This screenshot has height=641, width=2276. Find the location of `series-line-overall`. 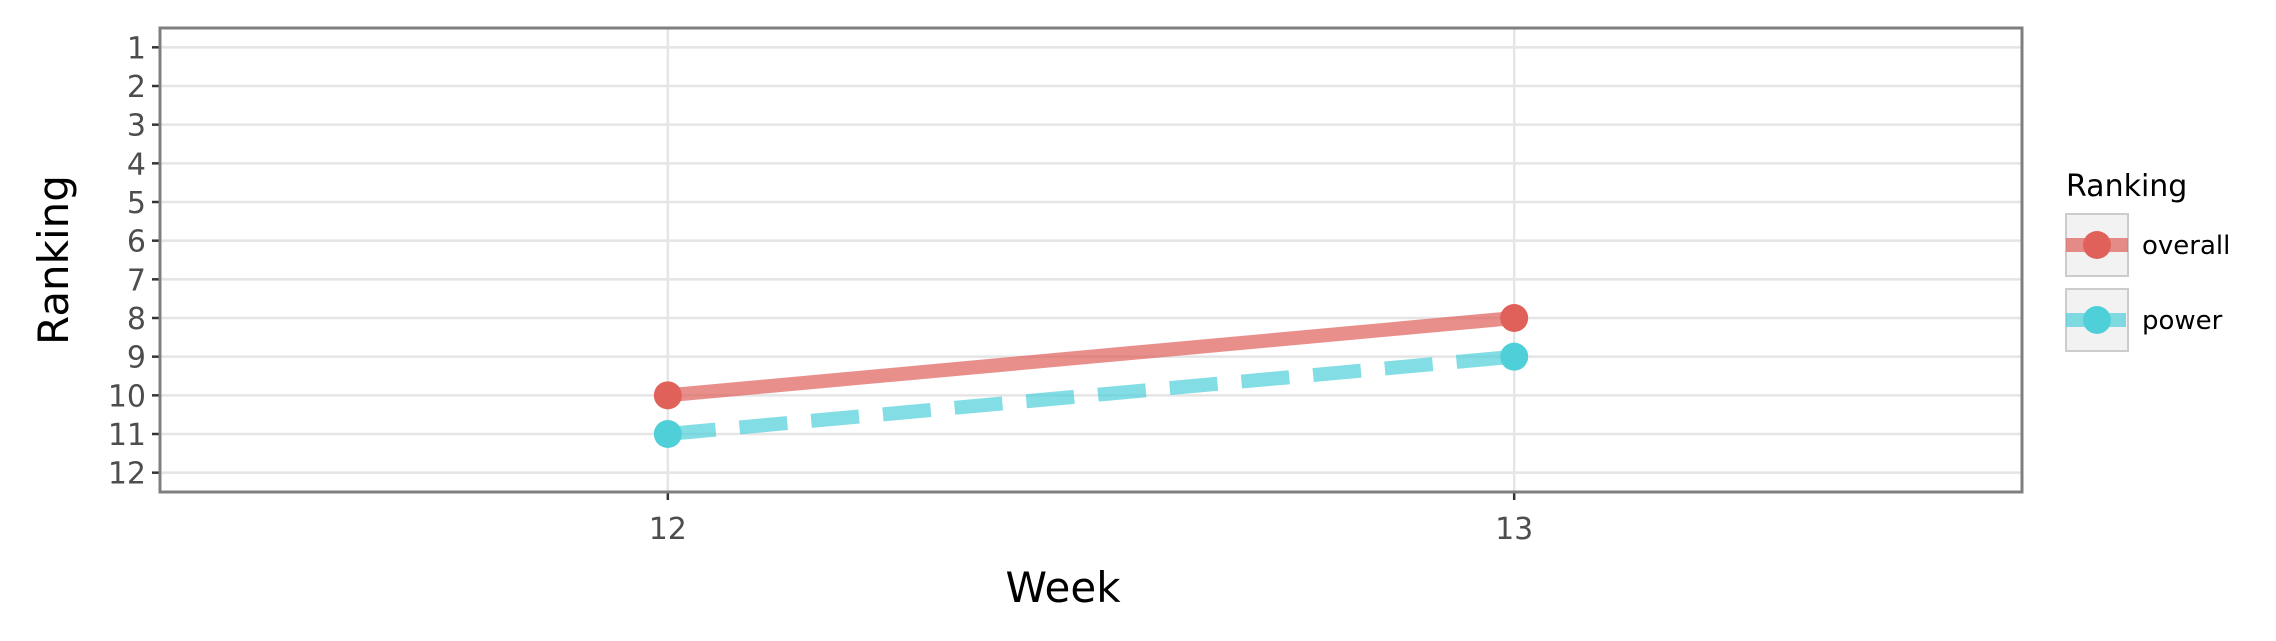

series-line-overall is located at coordinates (1091, 357).